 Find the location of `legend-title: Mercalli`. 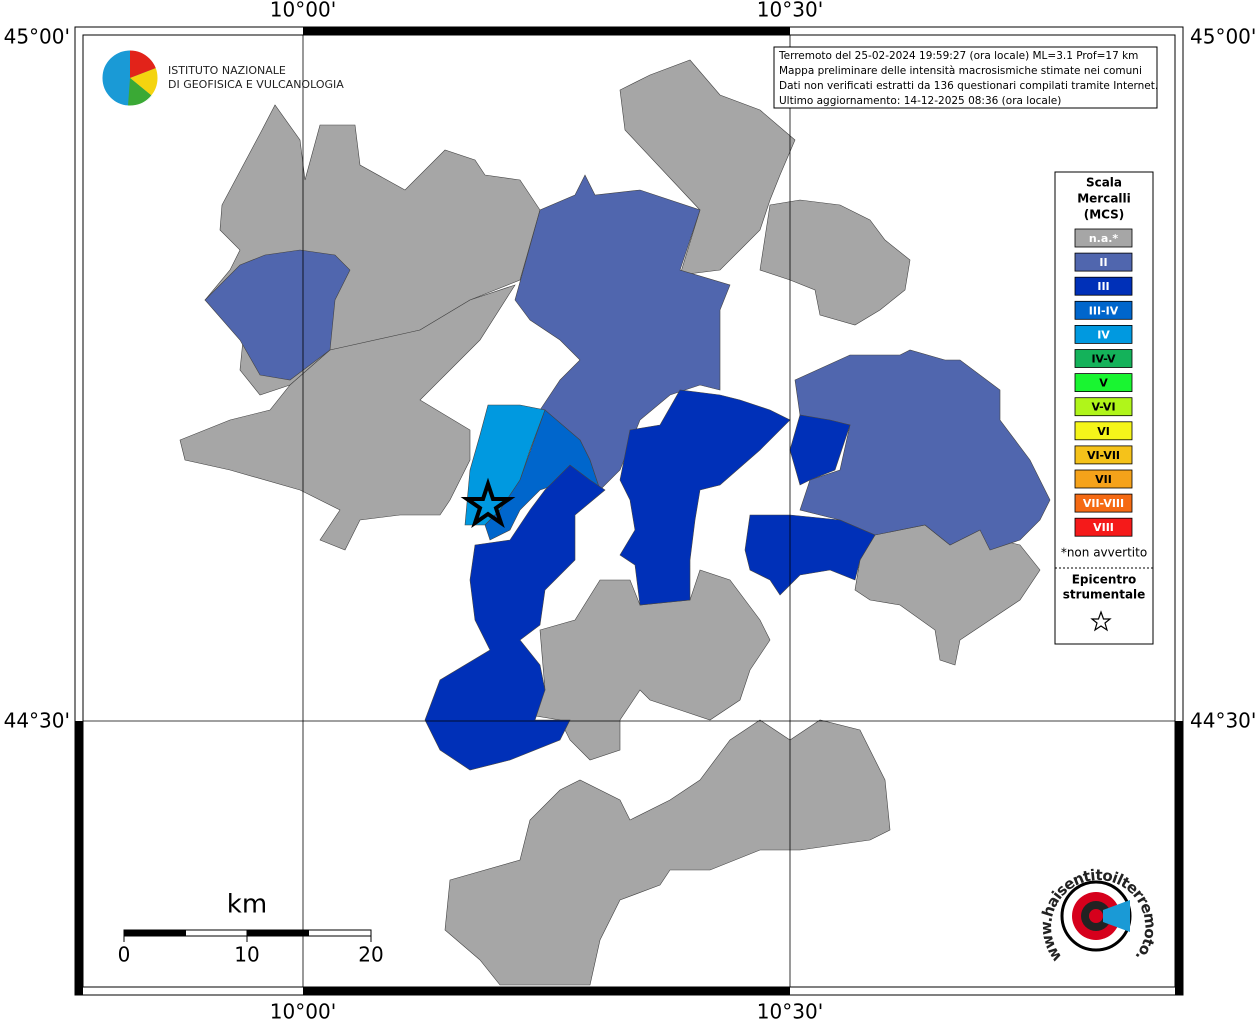

legend-title: Mercalli is located at coordinates (1104, 199).